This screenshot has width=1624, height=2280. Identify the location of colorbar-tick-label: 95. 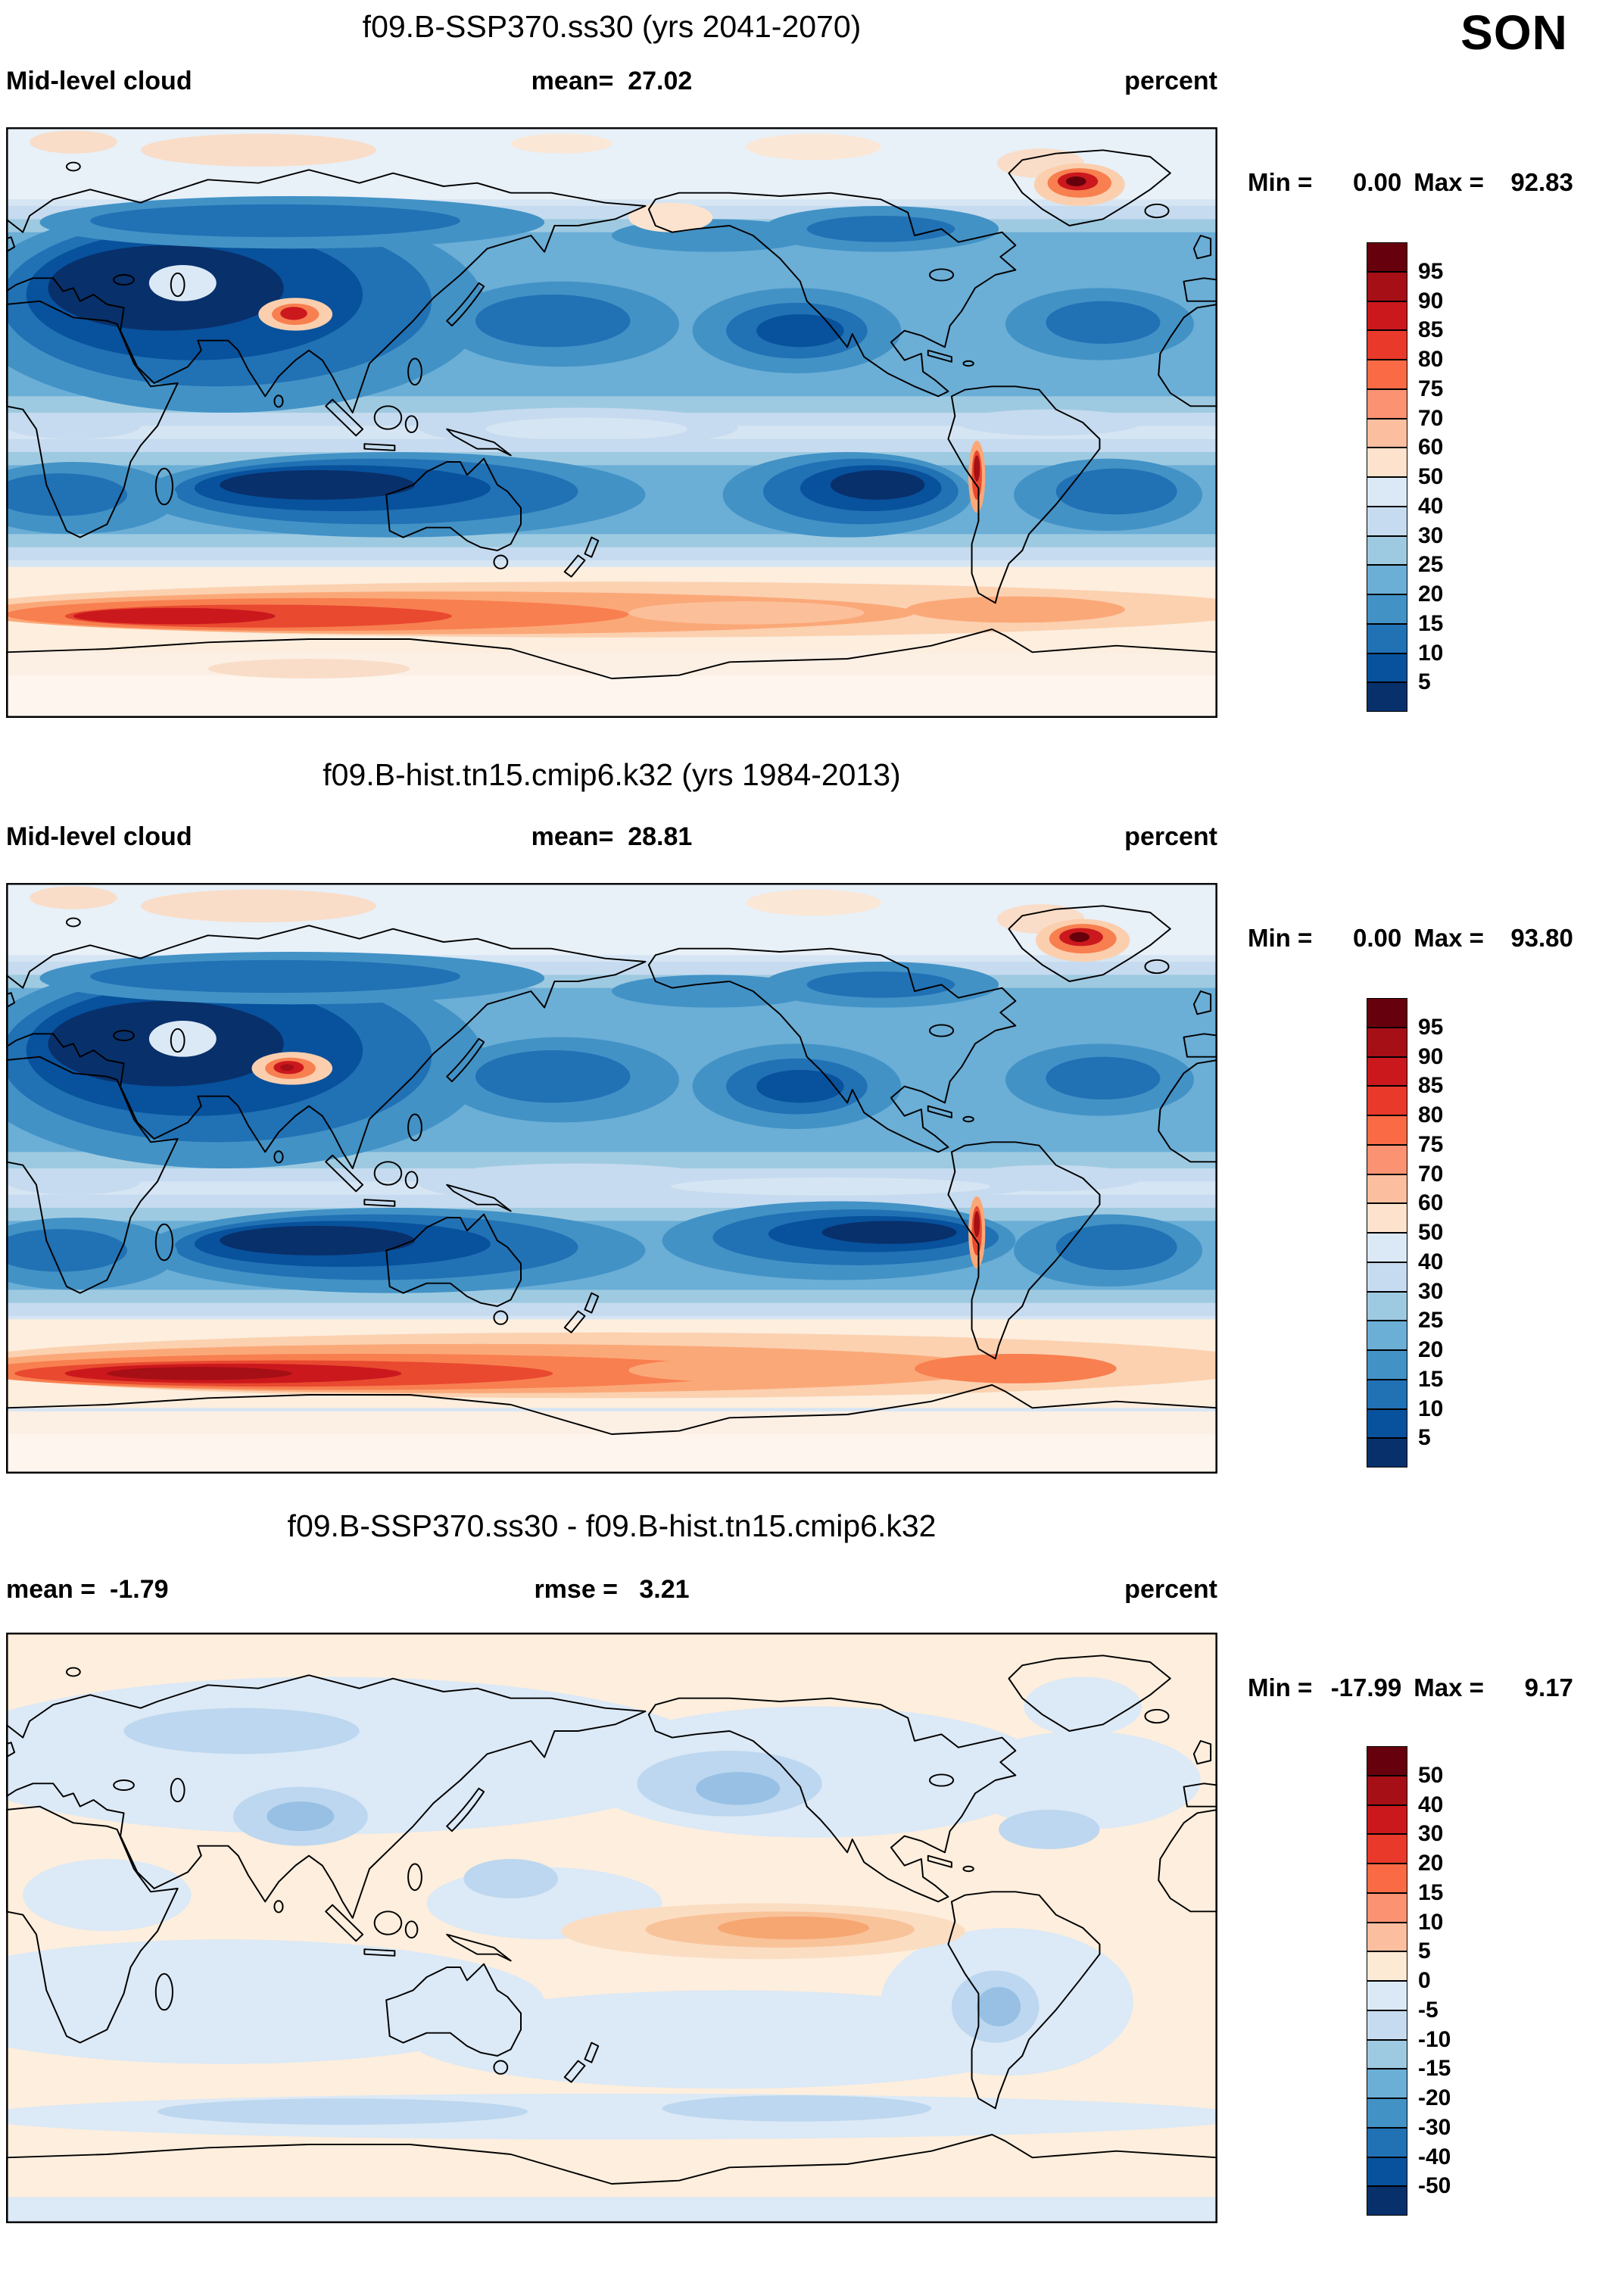
(1431, 1027).